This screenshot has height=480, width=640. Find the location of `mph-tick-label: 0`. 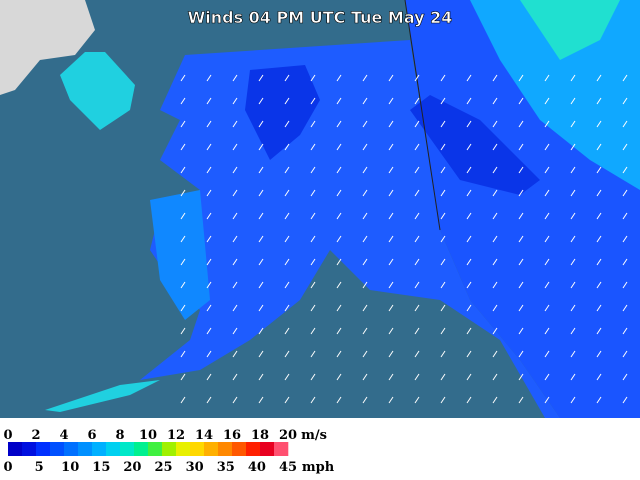

mph-tick-label: 0 is located at coordinates (7, 467).